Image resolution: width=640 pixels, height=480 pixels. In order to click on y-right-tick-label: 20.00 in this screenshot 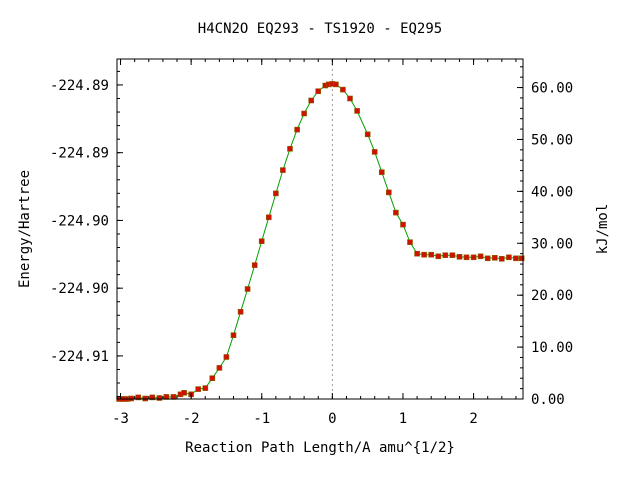, I will do `click(552, 296)`.